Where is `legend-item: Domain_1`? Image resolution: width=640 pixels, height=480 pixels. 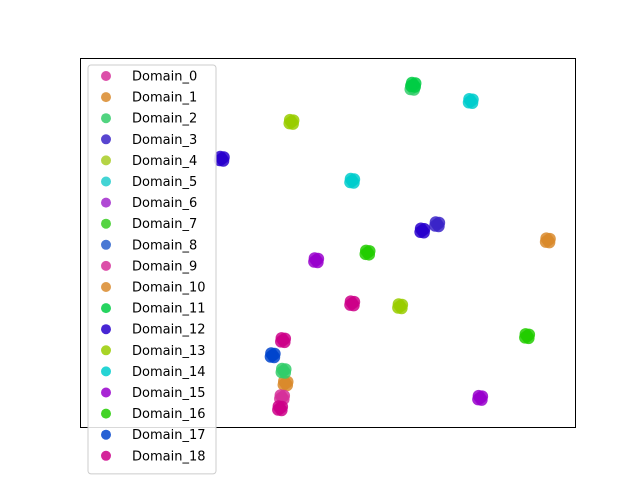 legend-item: Domain_1 is located at coordinates (149, 98).